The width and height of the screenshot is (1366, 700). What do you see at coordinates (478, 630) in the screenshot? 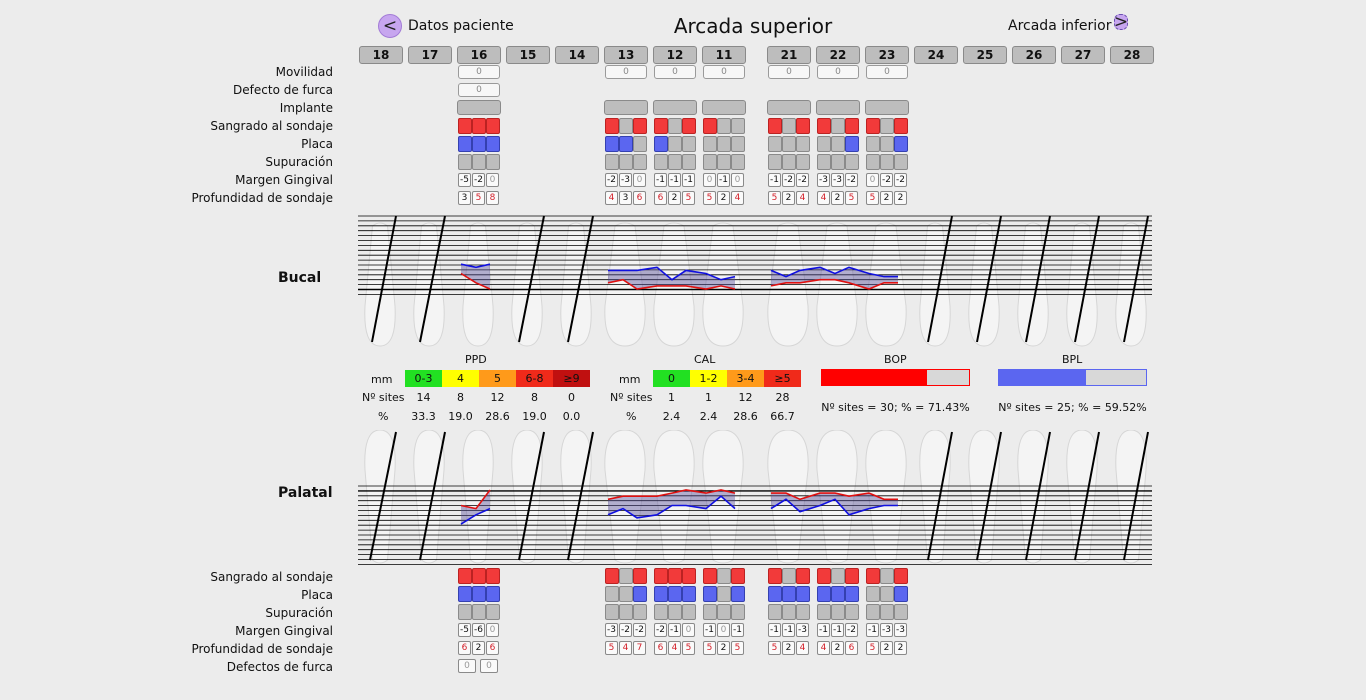
I see `gingival-margin-16-2: -6` at bounding box center [478, 630].